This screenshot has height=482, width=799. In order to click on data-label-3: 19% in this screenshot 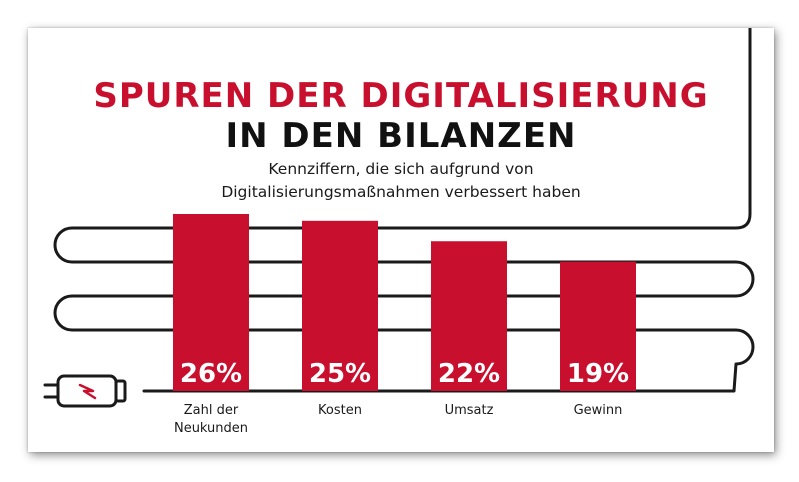, I will do `click(598, 374)`.